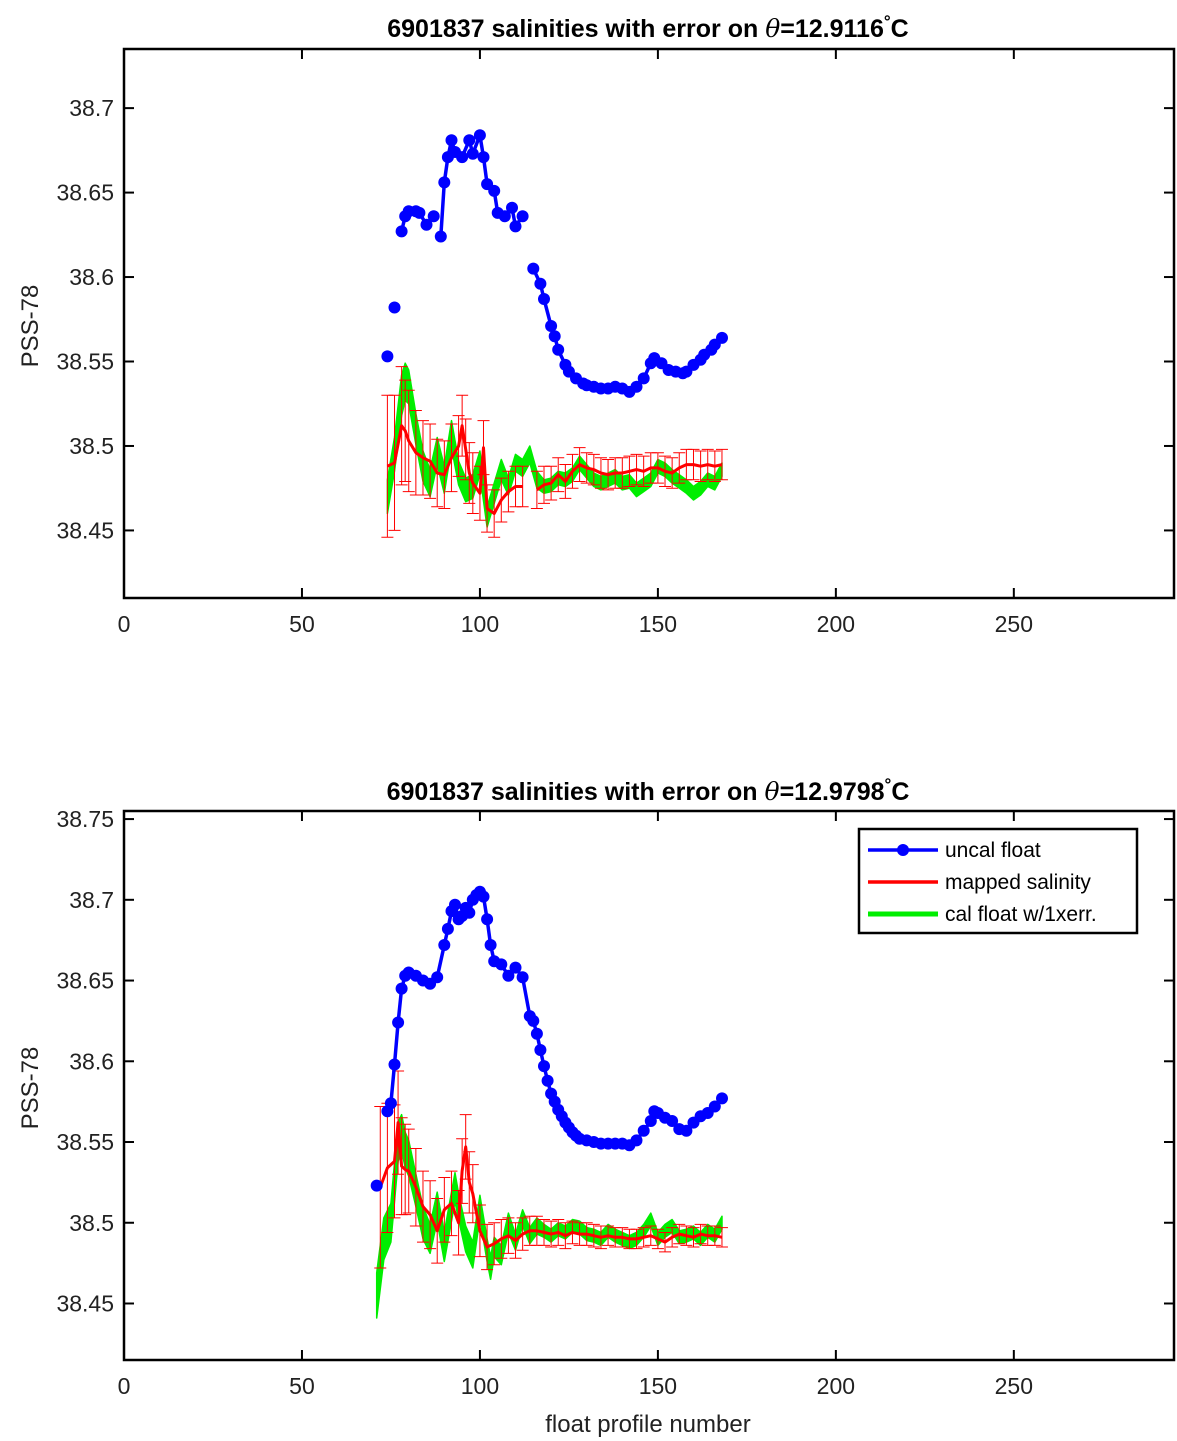  What do you see at coordinates (91, 277) in the screenshot?
I see `chart-top-y-tick-label: 38.6` at bounding box center [91, 277].